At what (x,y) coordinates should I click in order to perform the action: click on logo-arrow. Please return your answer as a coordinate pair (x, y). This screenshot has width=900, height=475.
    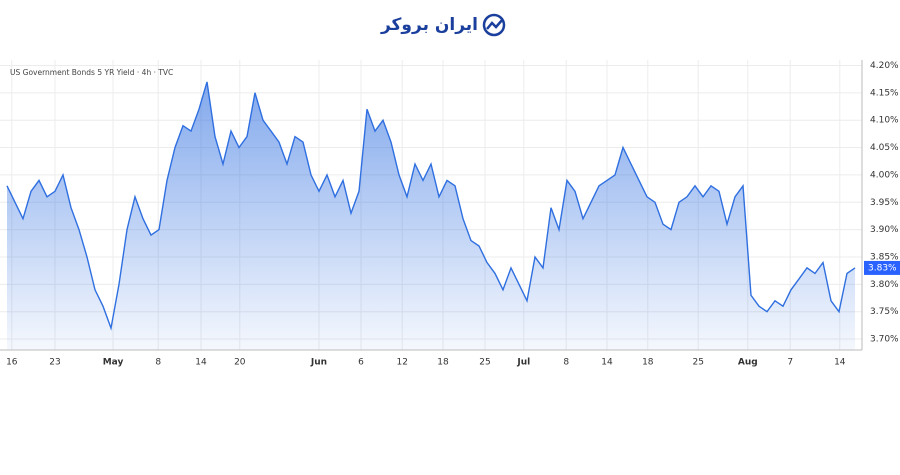
    Looking at the image, I should click on (495, 24).